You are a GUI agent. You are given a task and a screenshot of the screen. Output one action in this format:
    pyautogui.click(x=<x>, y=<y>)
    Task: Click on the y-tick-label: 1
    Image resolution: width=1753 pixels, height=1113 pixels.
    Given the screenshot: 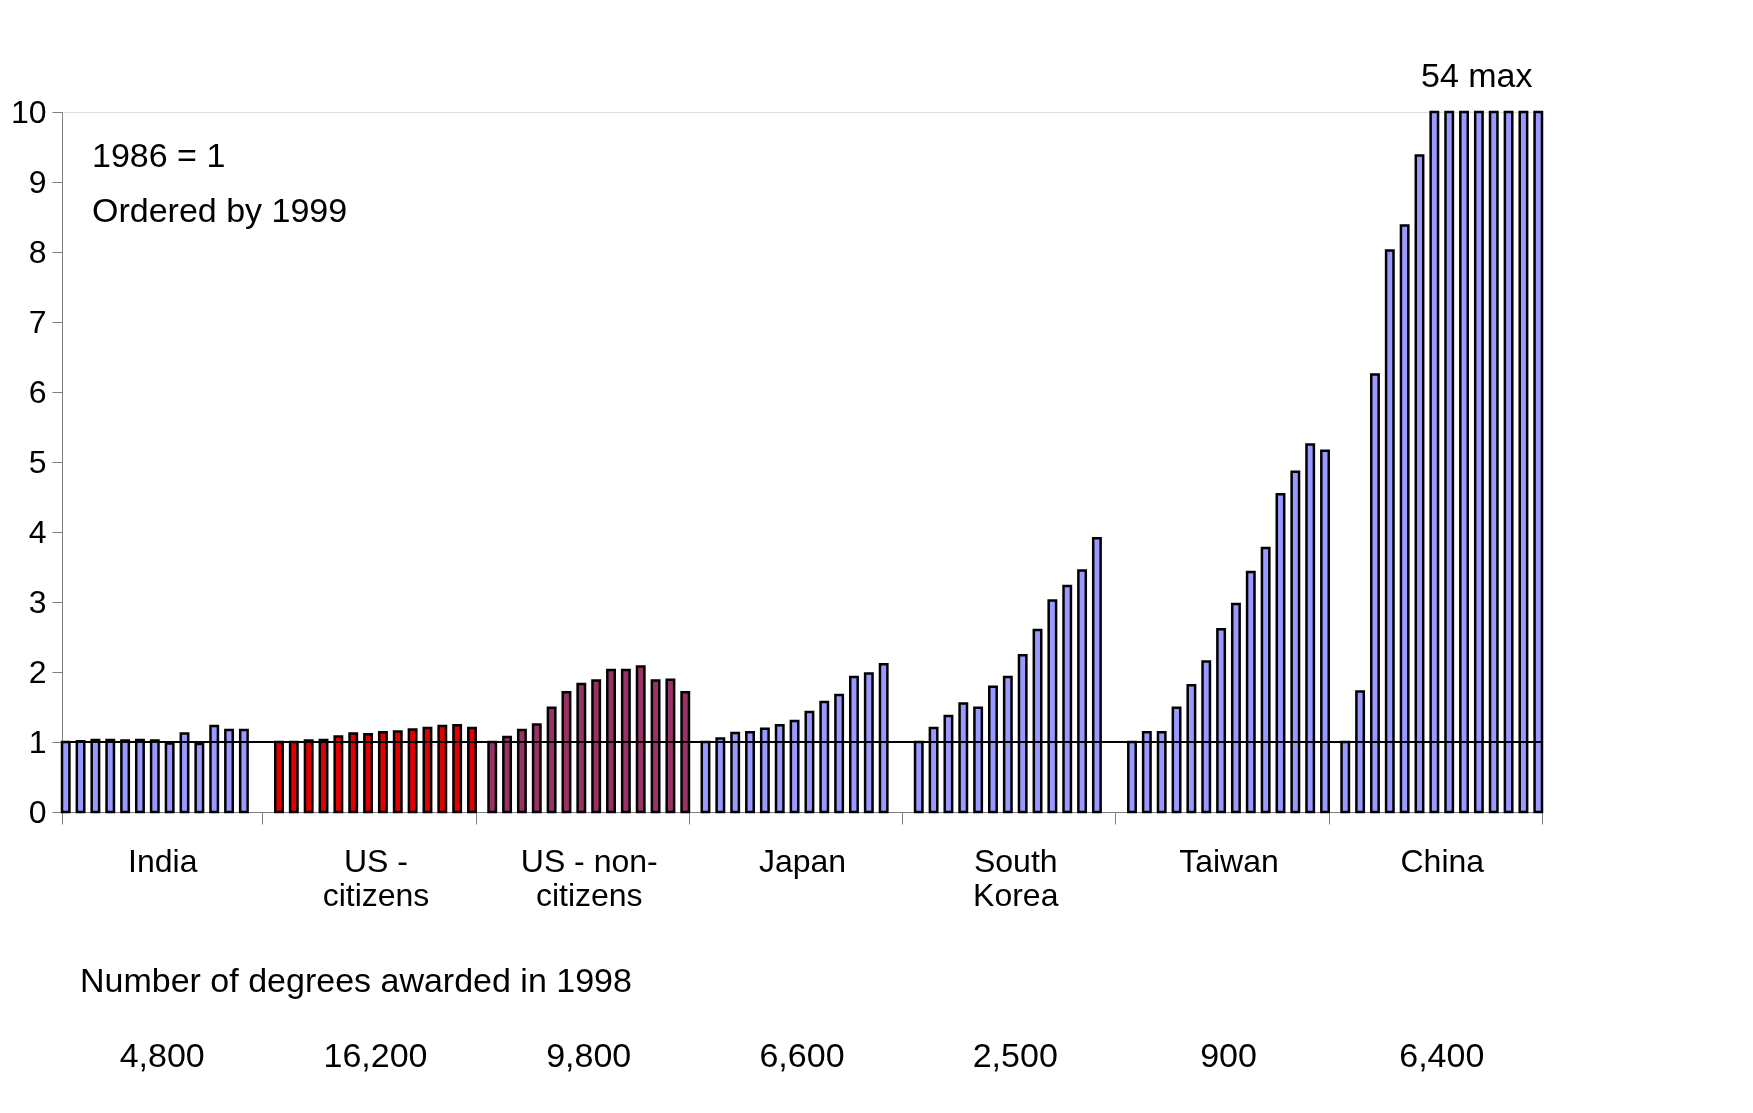 What is the action you would take?
    pyautogui.click(x=37, y=741)
    